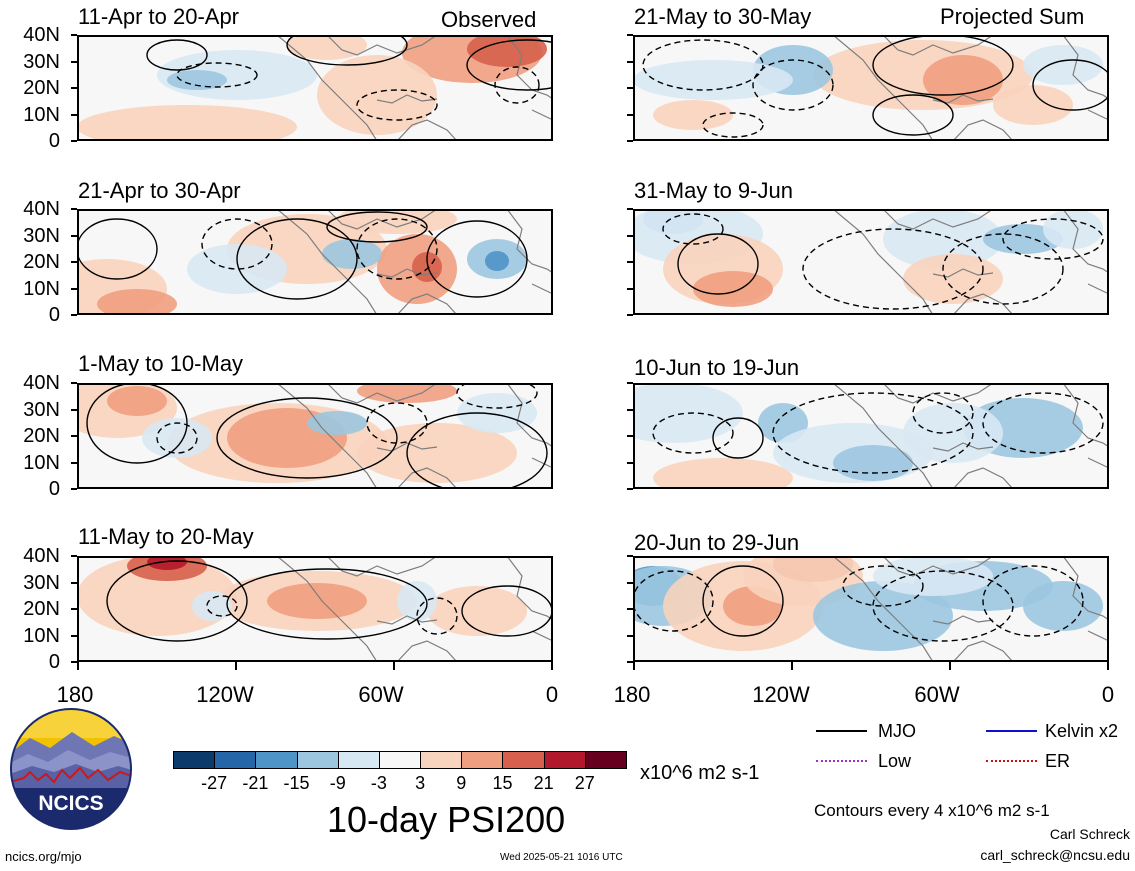 This screenshot has width=1135, height=871. What do you see at coordinates (166, 536) in the screenshot?
I see `panel-title-4: 11-May to 20-May` at bounding box center [166, 536].